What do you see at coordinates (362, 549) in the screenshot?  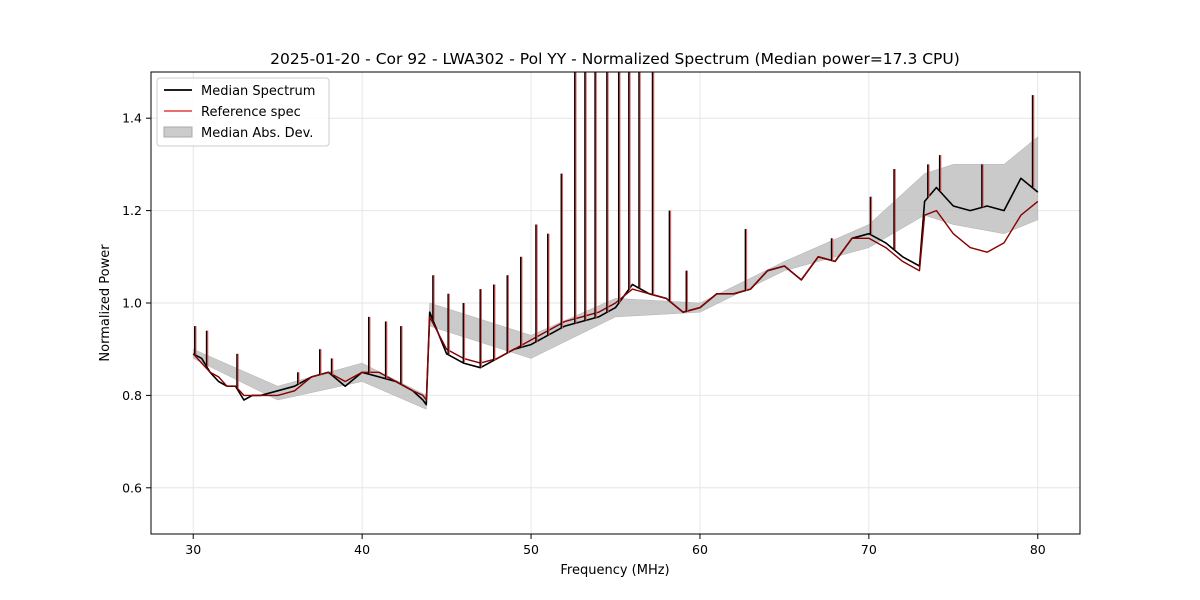 I see `x-tick-label: 40` at bounding box center [362, 549].